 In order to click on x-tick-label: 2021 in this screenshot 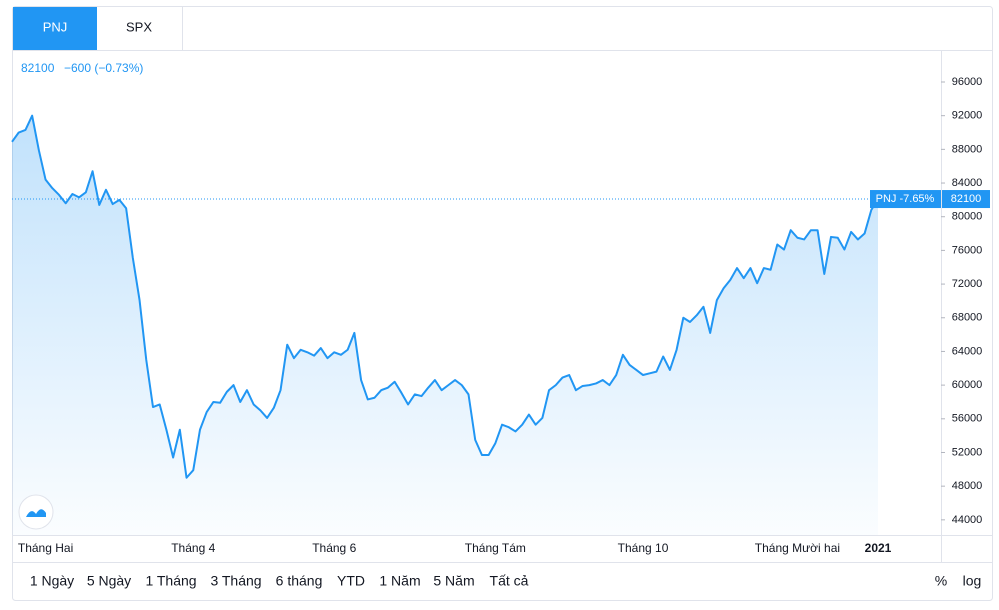, I will do `click(878, 548)`.